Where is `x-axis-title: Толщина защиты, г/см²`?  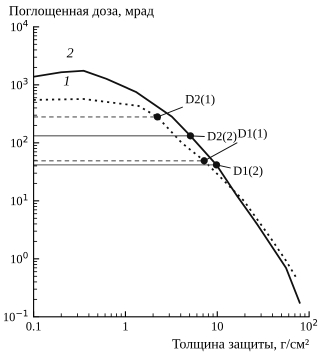 x-axis-title: Толщина защиты, г/см² is located at coordinates (240, 345).